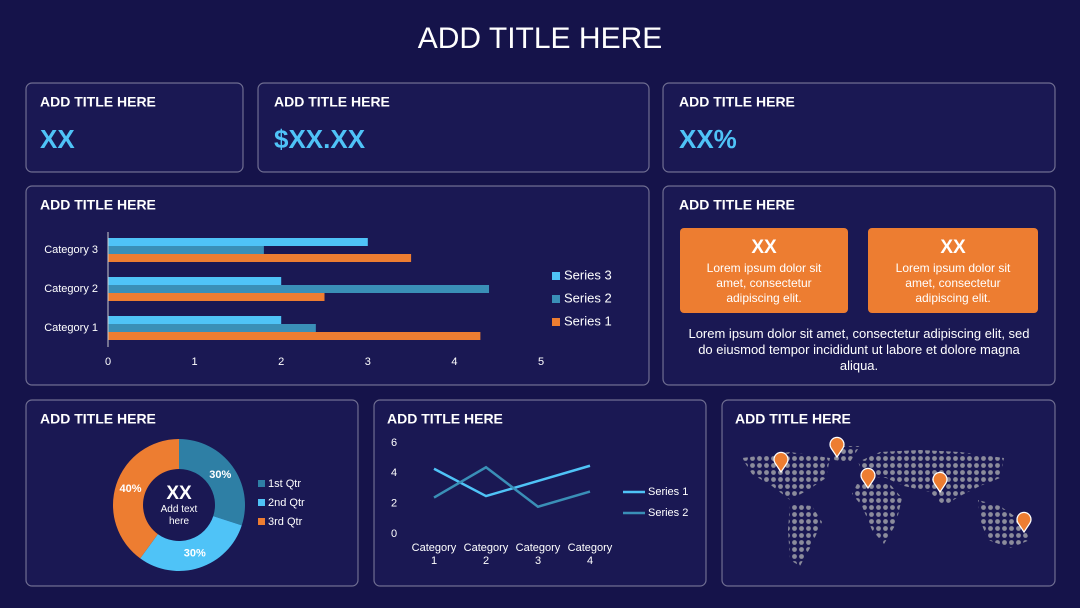  I want to click on x-tick-label: 5, so click(541, 362).